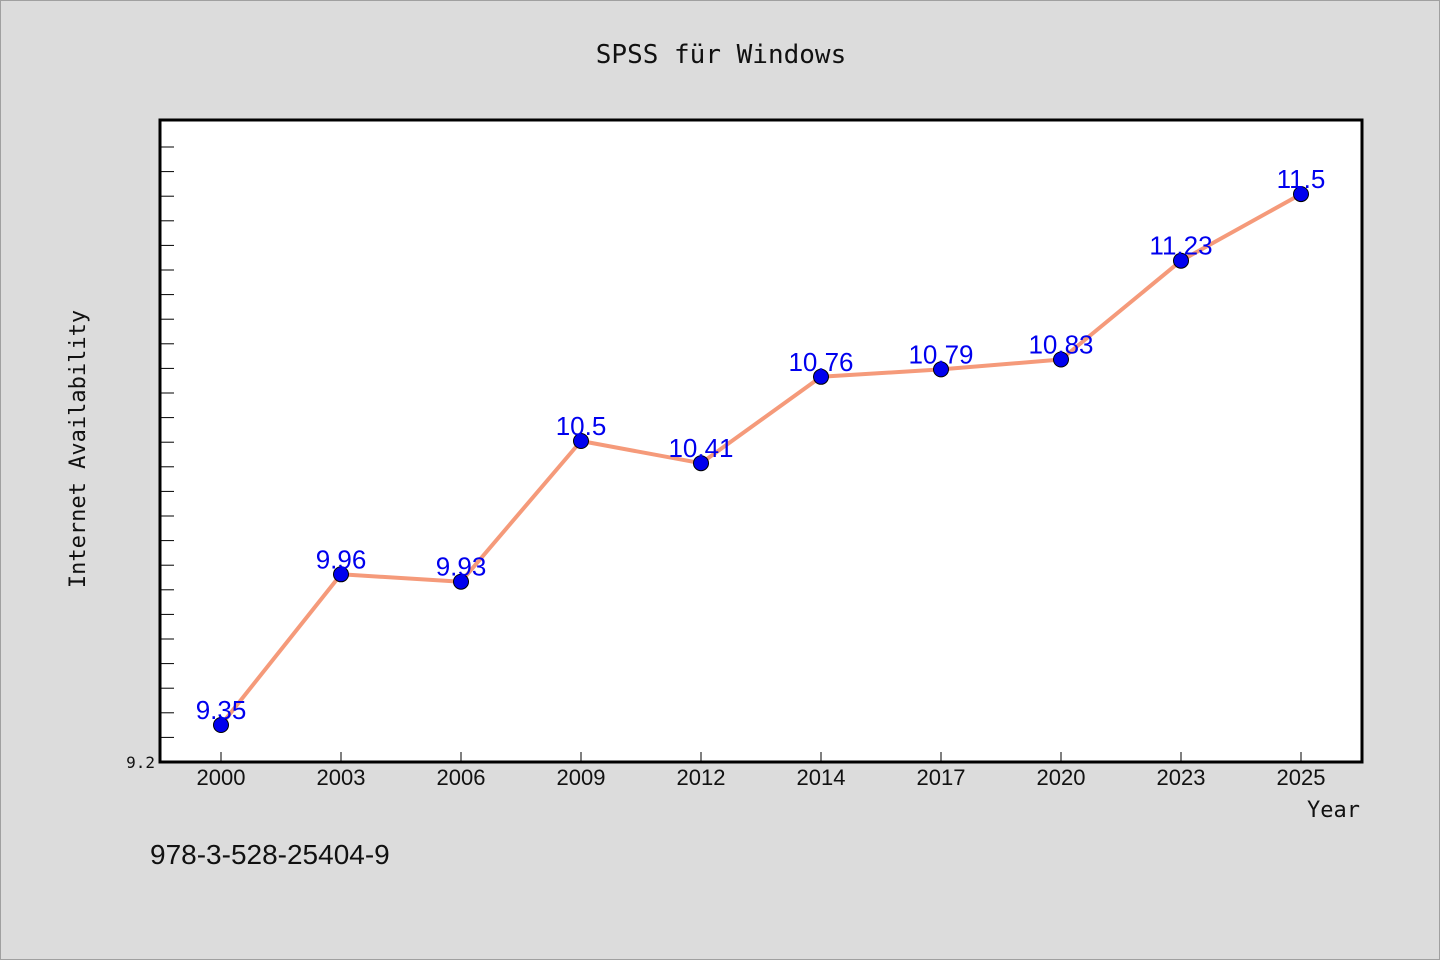 The image size is (1440, 960). What do you see at coordinates (140, 762) in the screenshot?
I see `y-tick-label: 9.2` at bounding box center [140, 762].